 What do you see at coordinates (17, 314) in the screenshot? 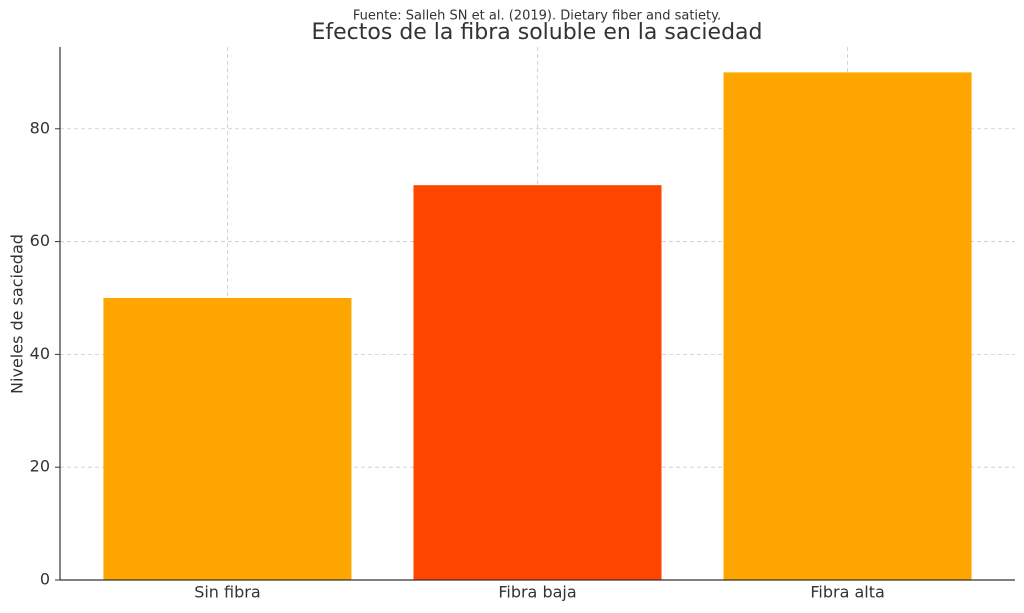
I see `y-axis-label: Niveles de saciedad` at bounding box center [17, 314].